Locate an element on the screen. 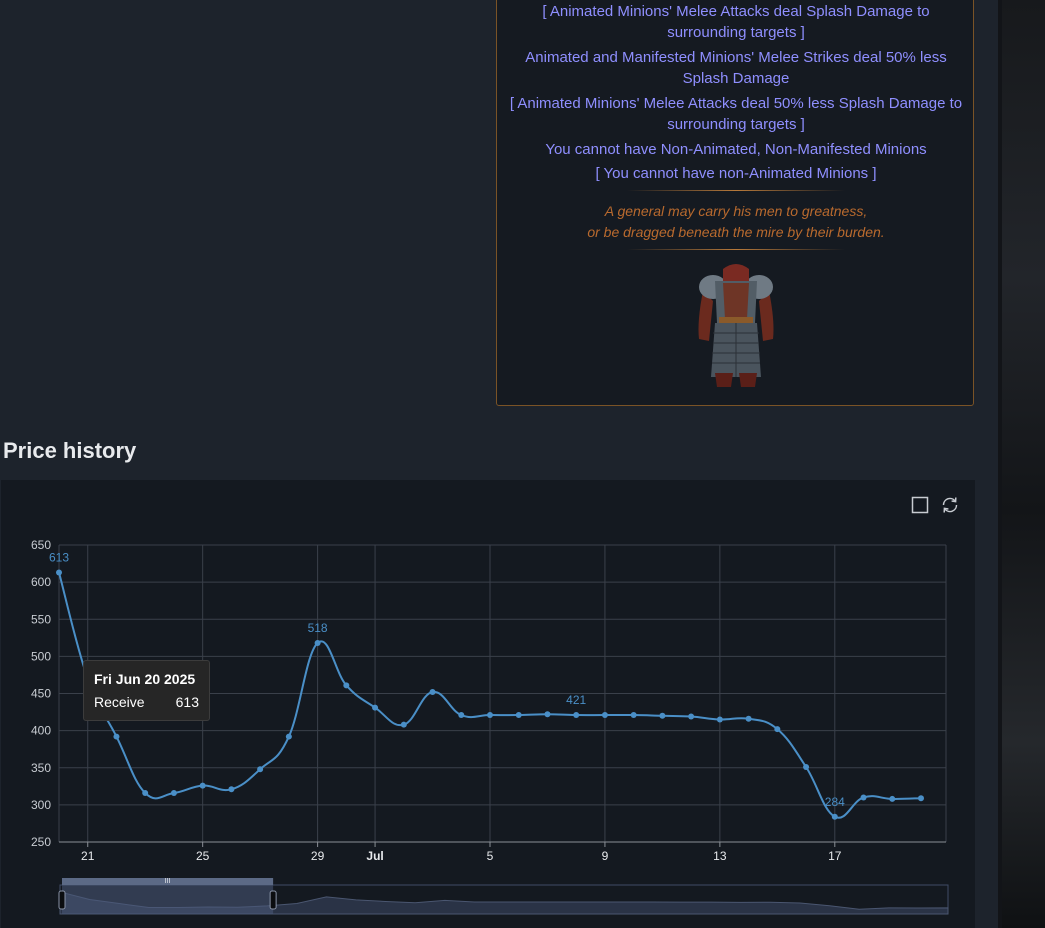 This screenshot has height=928, width=1045. chart-tooltip: Fri Jun 20 2025 Receive 613 is located at coordinates (146, 690).